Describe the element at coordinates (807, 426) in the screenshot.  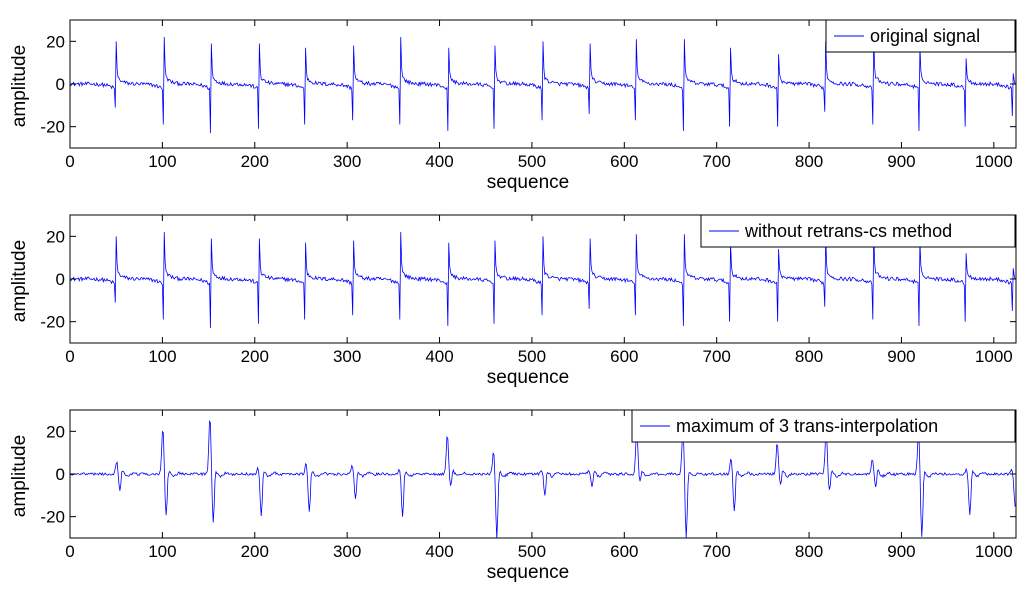
I see `legend-entry: maximum of 3 trans-interpolation` at that location.